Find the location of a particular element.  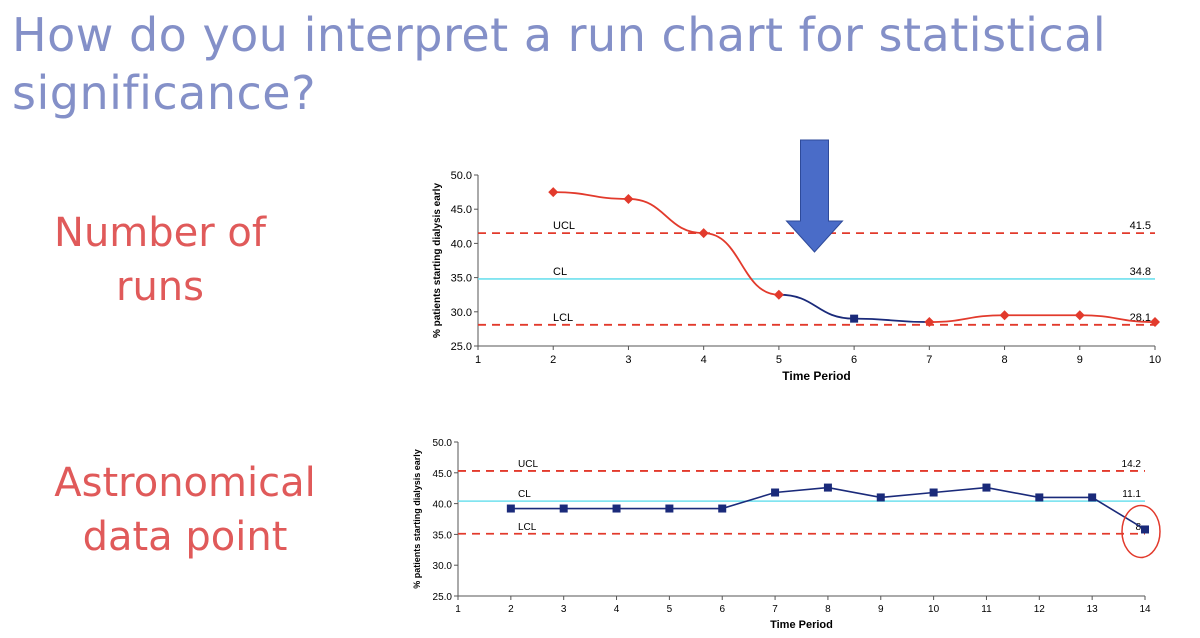

cl-value-label: 11.1 is located at coordinates (1131, 494).